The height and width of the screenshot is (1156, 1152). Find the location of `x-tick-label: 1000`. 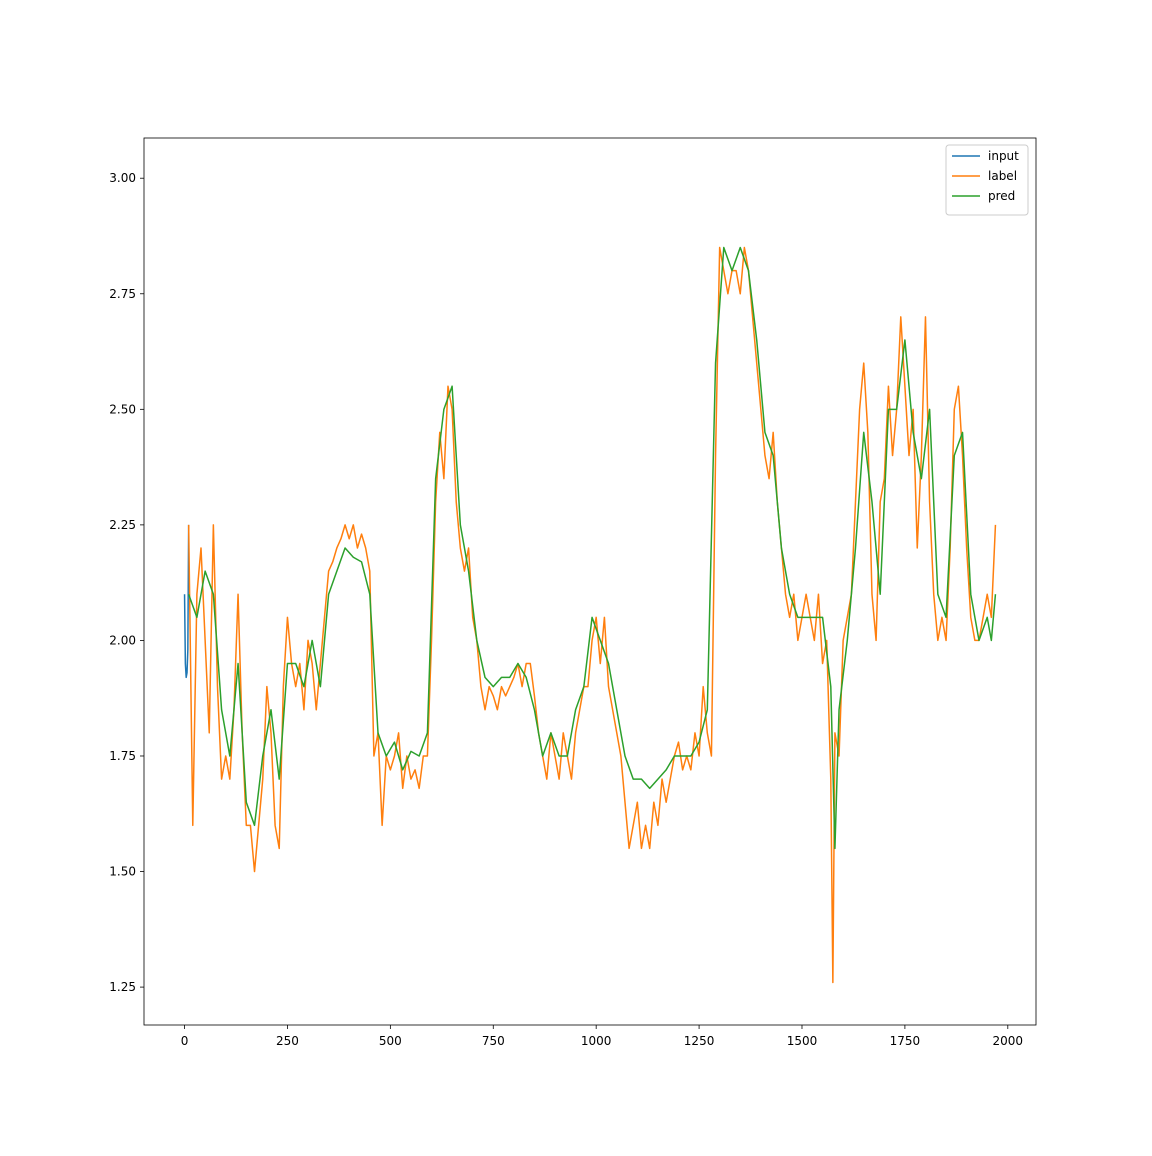

x-tick-label: 1000 is located at coordinates (596, 1041).